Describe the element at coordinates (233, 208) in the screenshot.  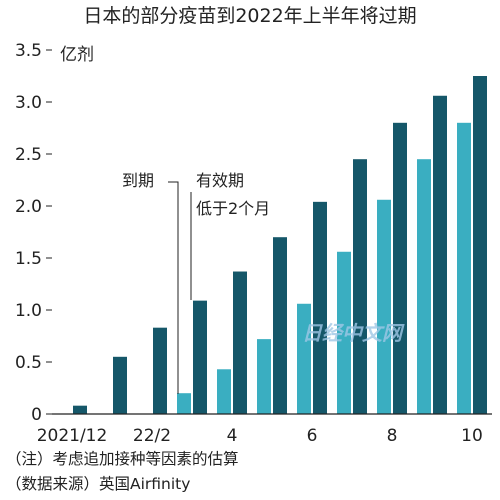
I see `annotation-validity-line2: 低于2个月` at that location.